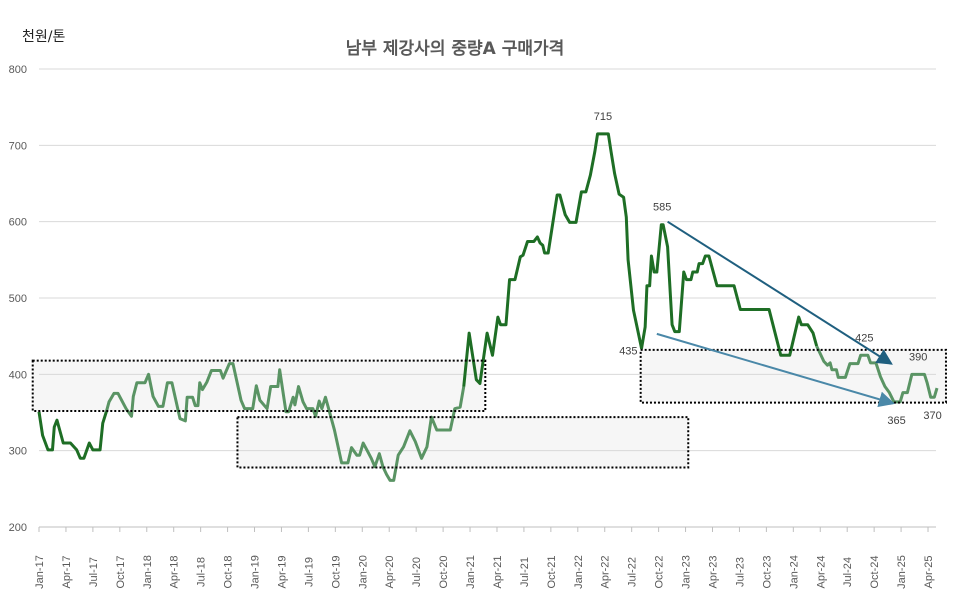 Image resolution: width=954 pixels, height=593 pixels. Describe the element at coordinates (633, 572) in the screenshot. I see `x-tick-label: Jul-22` at that location.